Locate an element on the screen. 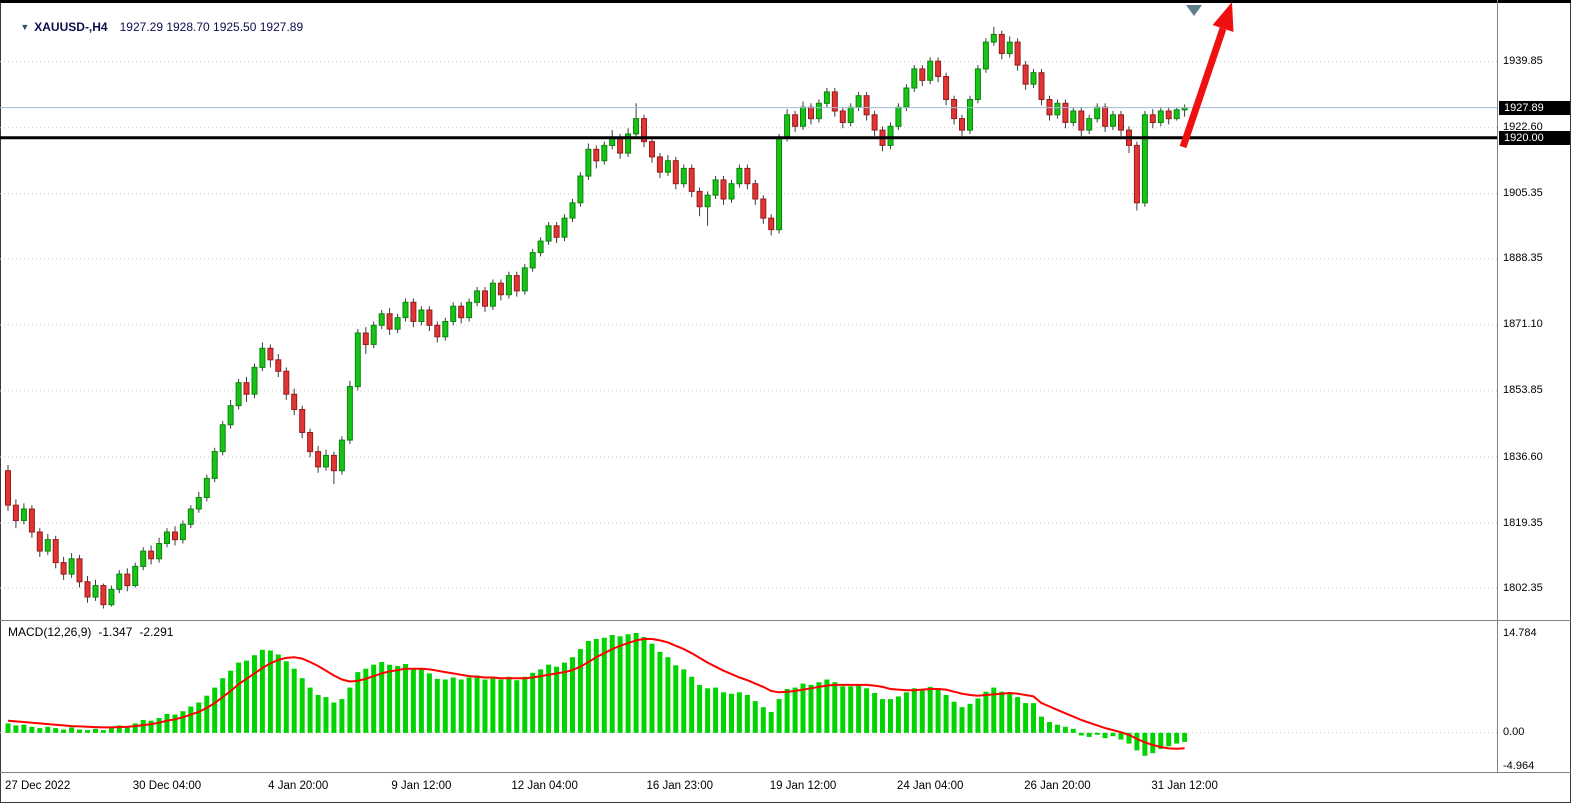  trend-arrow-object is located at coordinates (1206, 75).